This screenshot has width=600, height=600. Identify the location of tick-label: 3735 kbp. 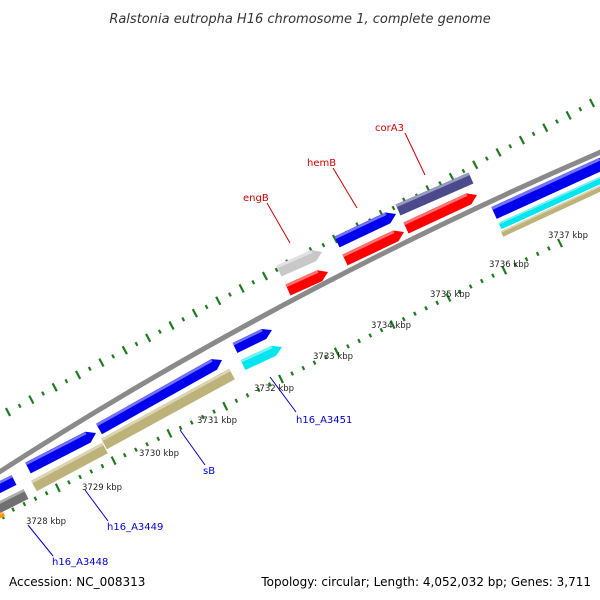
(450, 295).